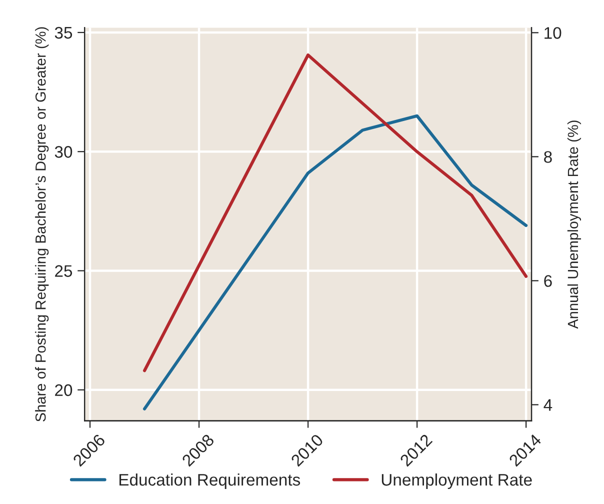  Describe the element at coordinates (63, 152) in the screenshot. I see `y-tick-label: 30` at that location.